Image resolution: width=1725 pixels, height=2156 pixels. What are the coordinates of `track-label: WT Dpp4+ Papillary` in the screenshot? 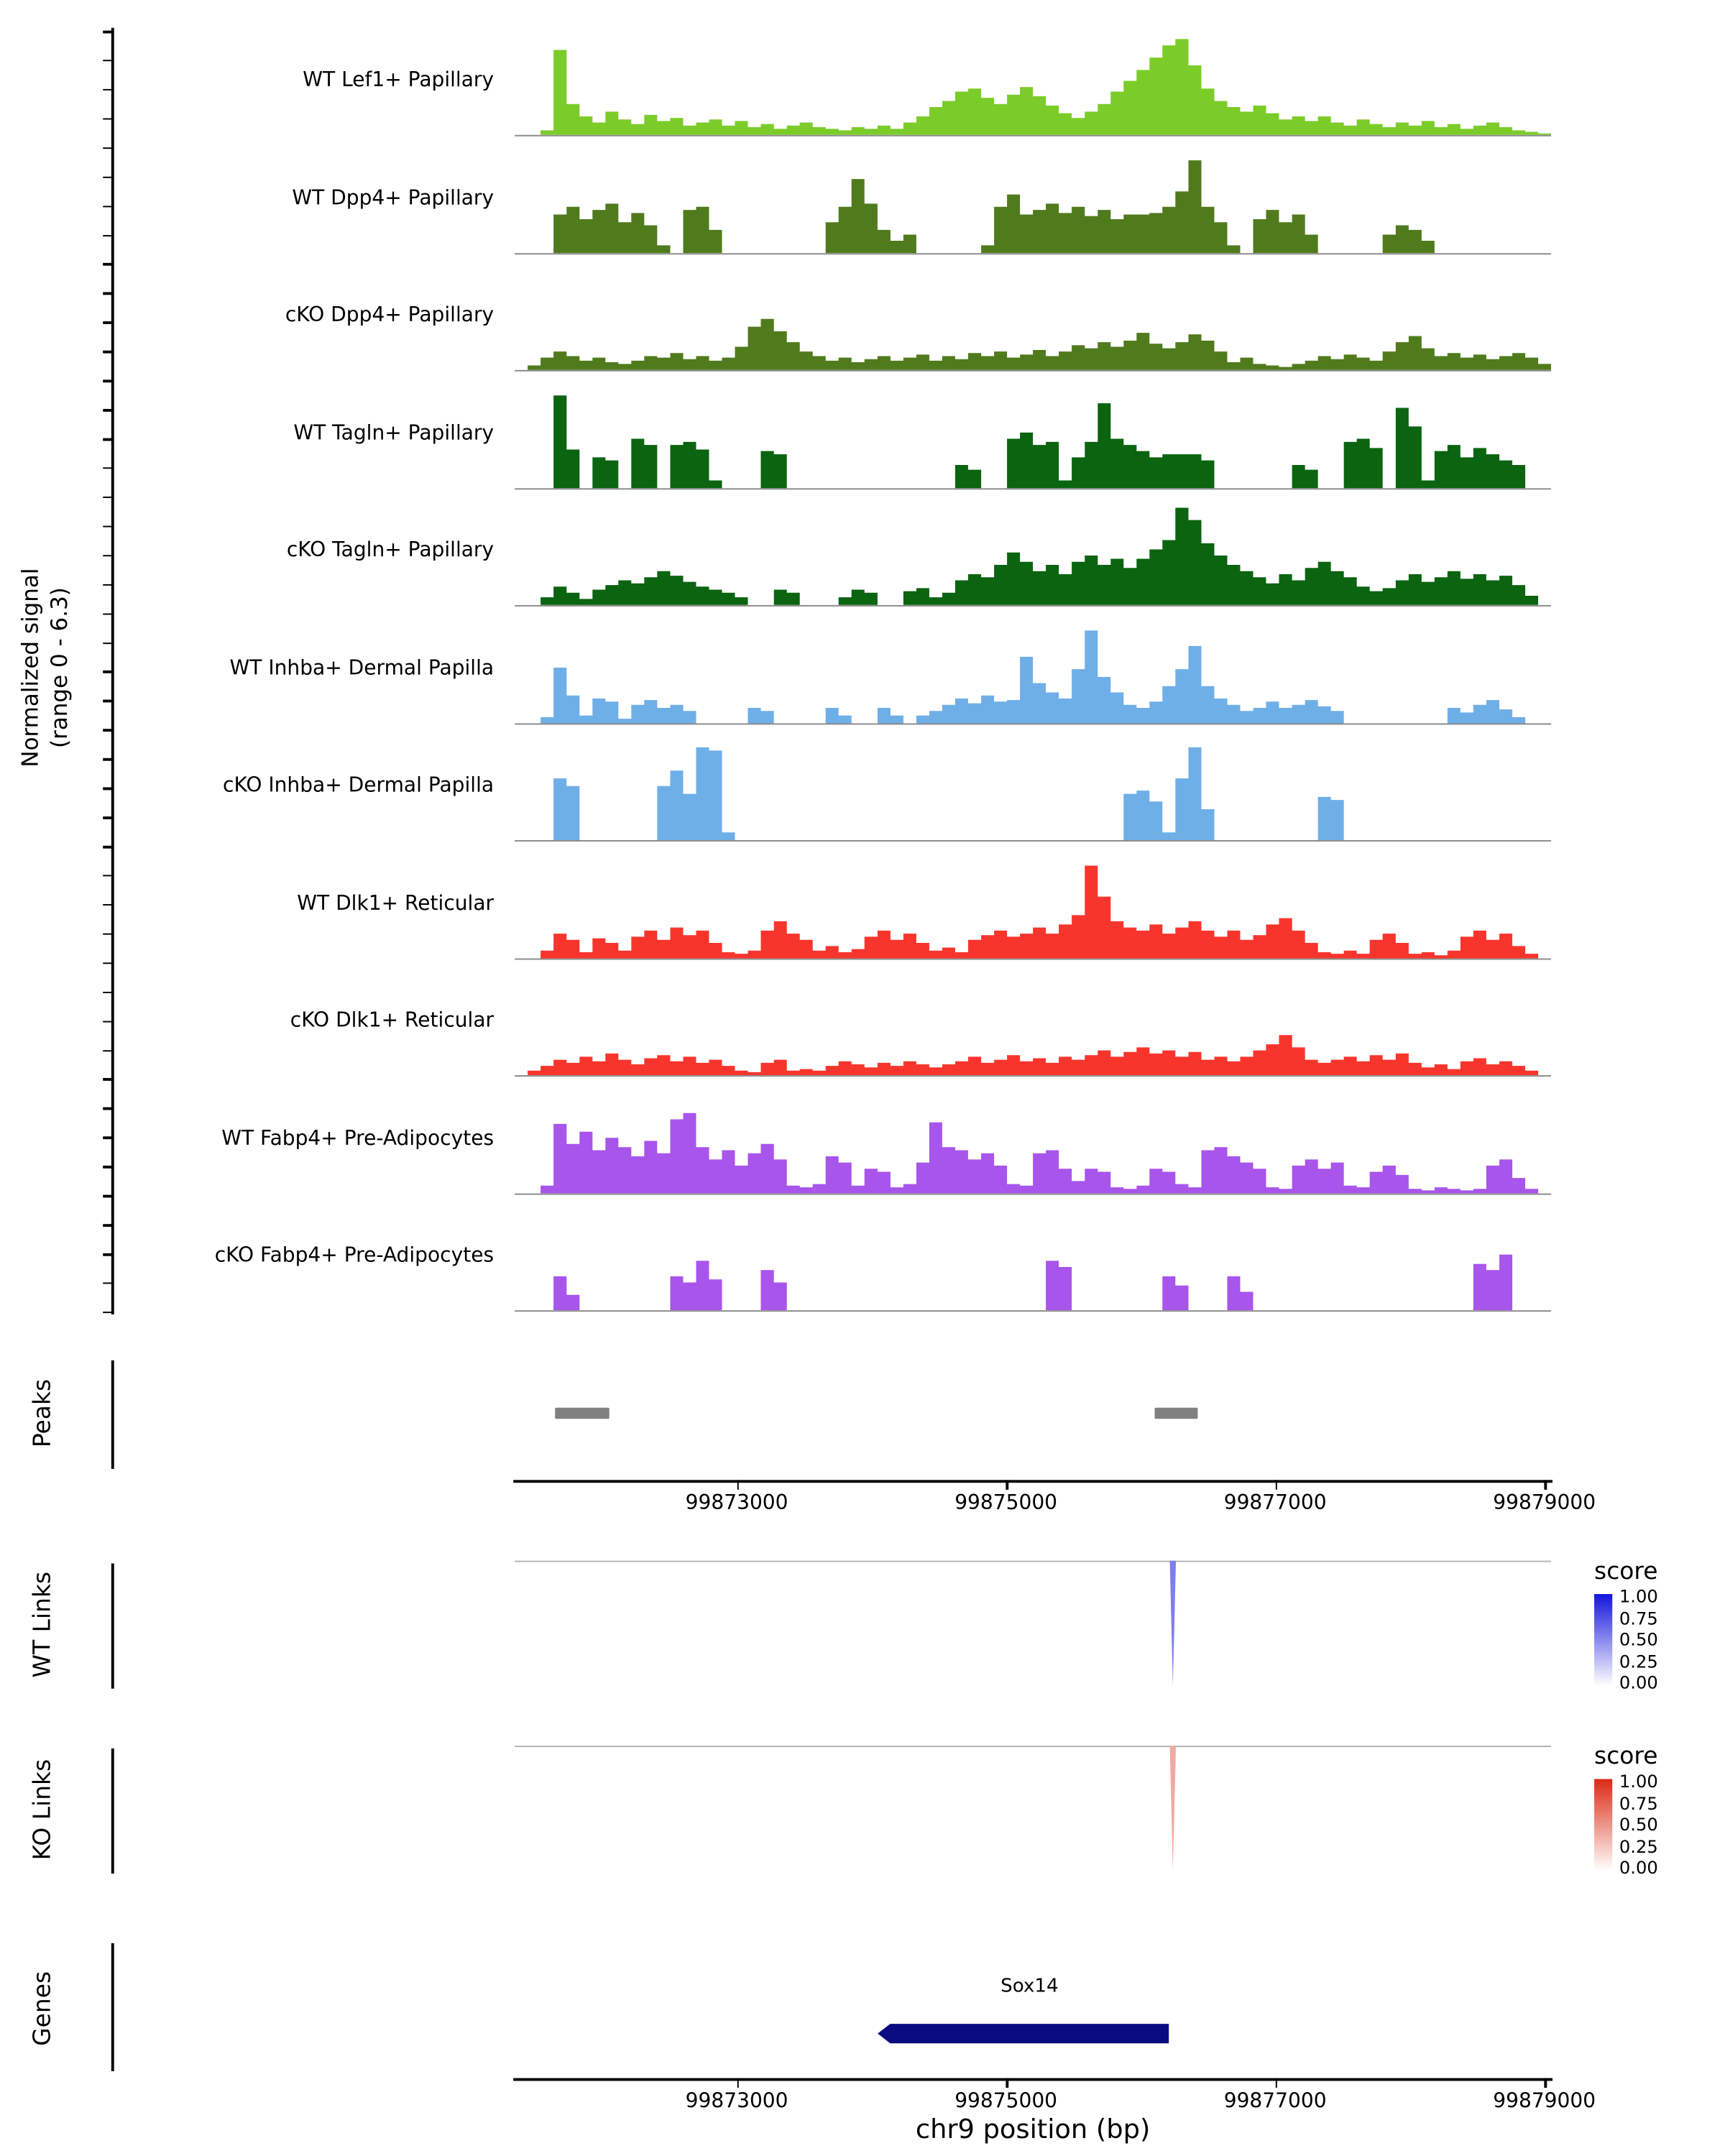 It's located at (393, 199).